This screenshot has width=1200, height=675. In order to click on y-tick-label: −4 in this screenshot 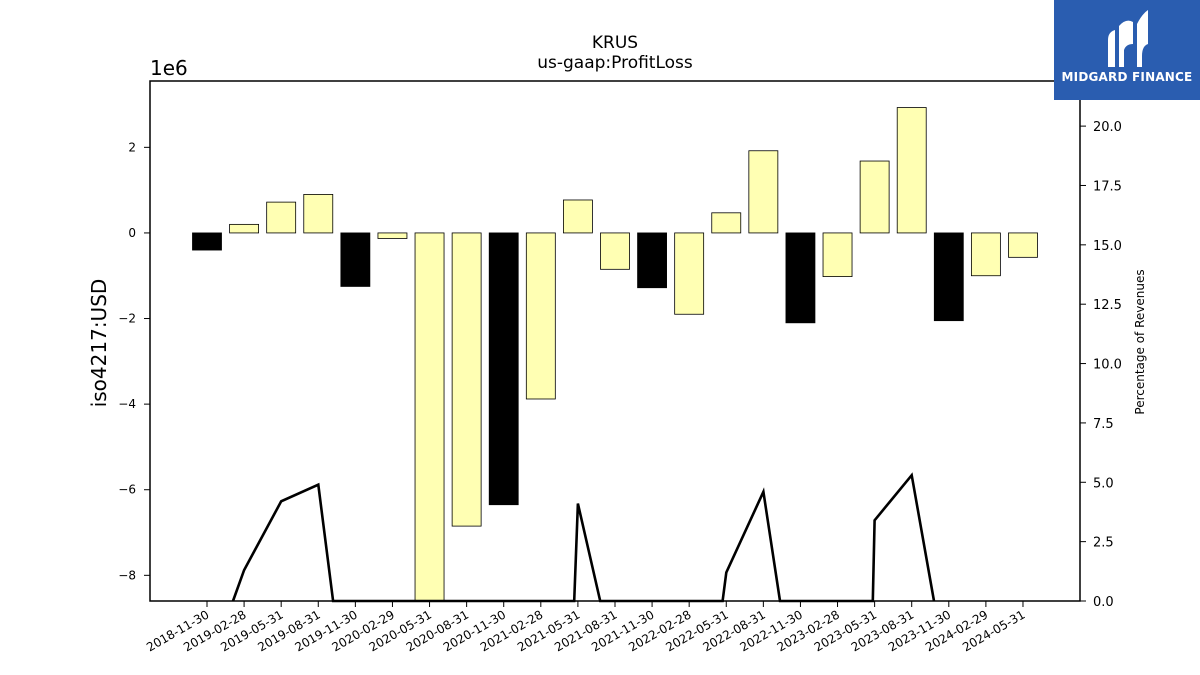, I will do `click(127, 404)`.